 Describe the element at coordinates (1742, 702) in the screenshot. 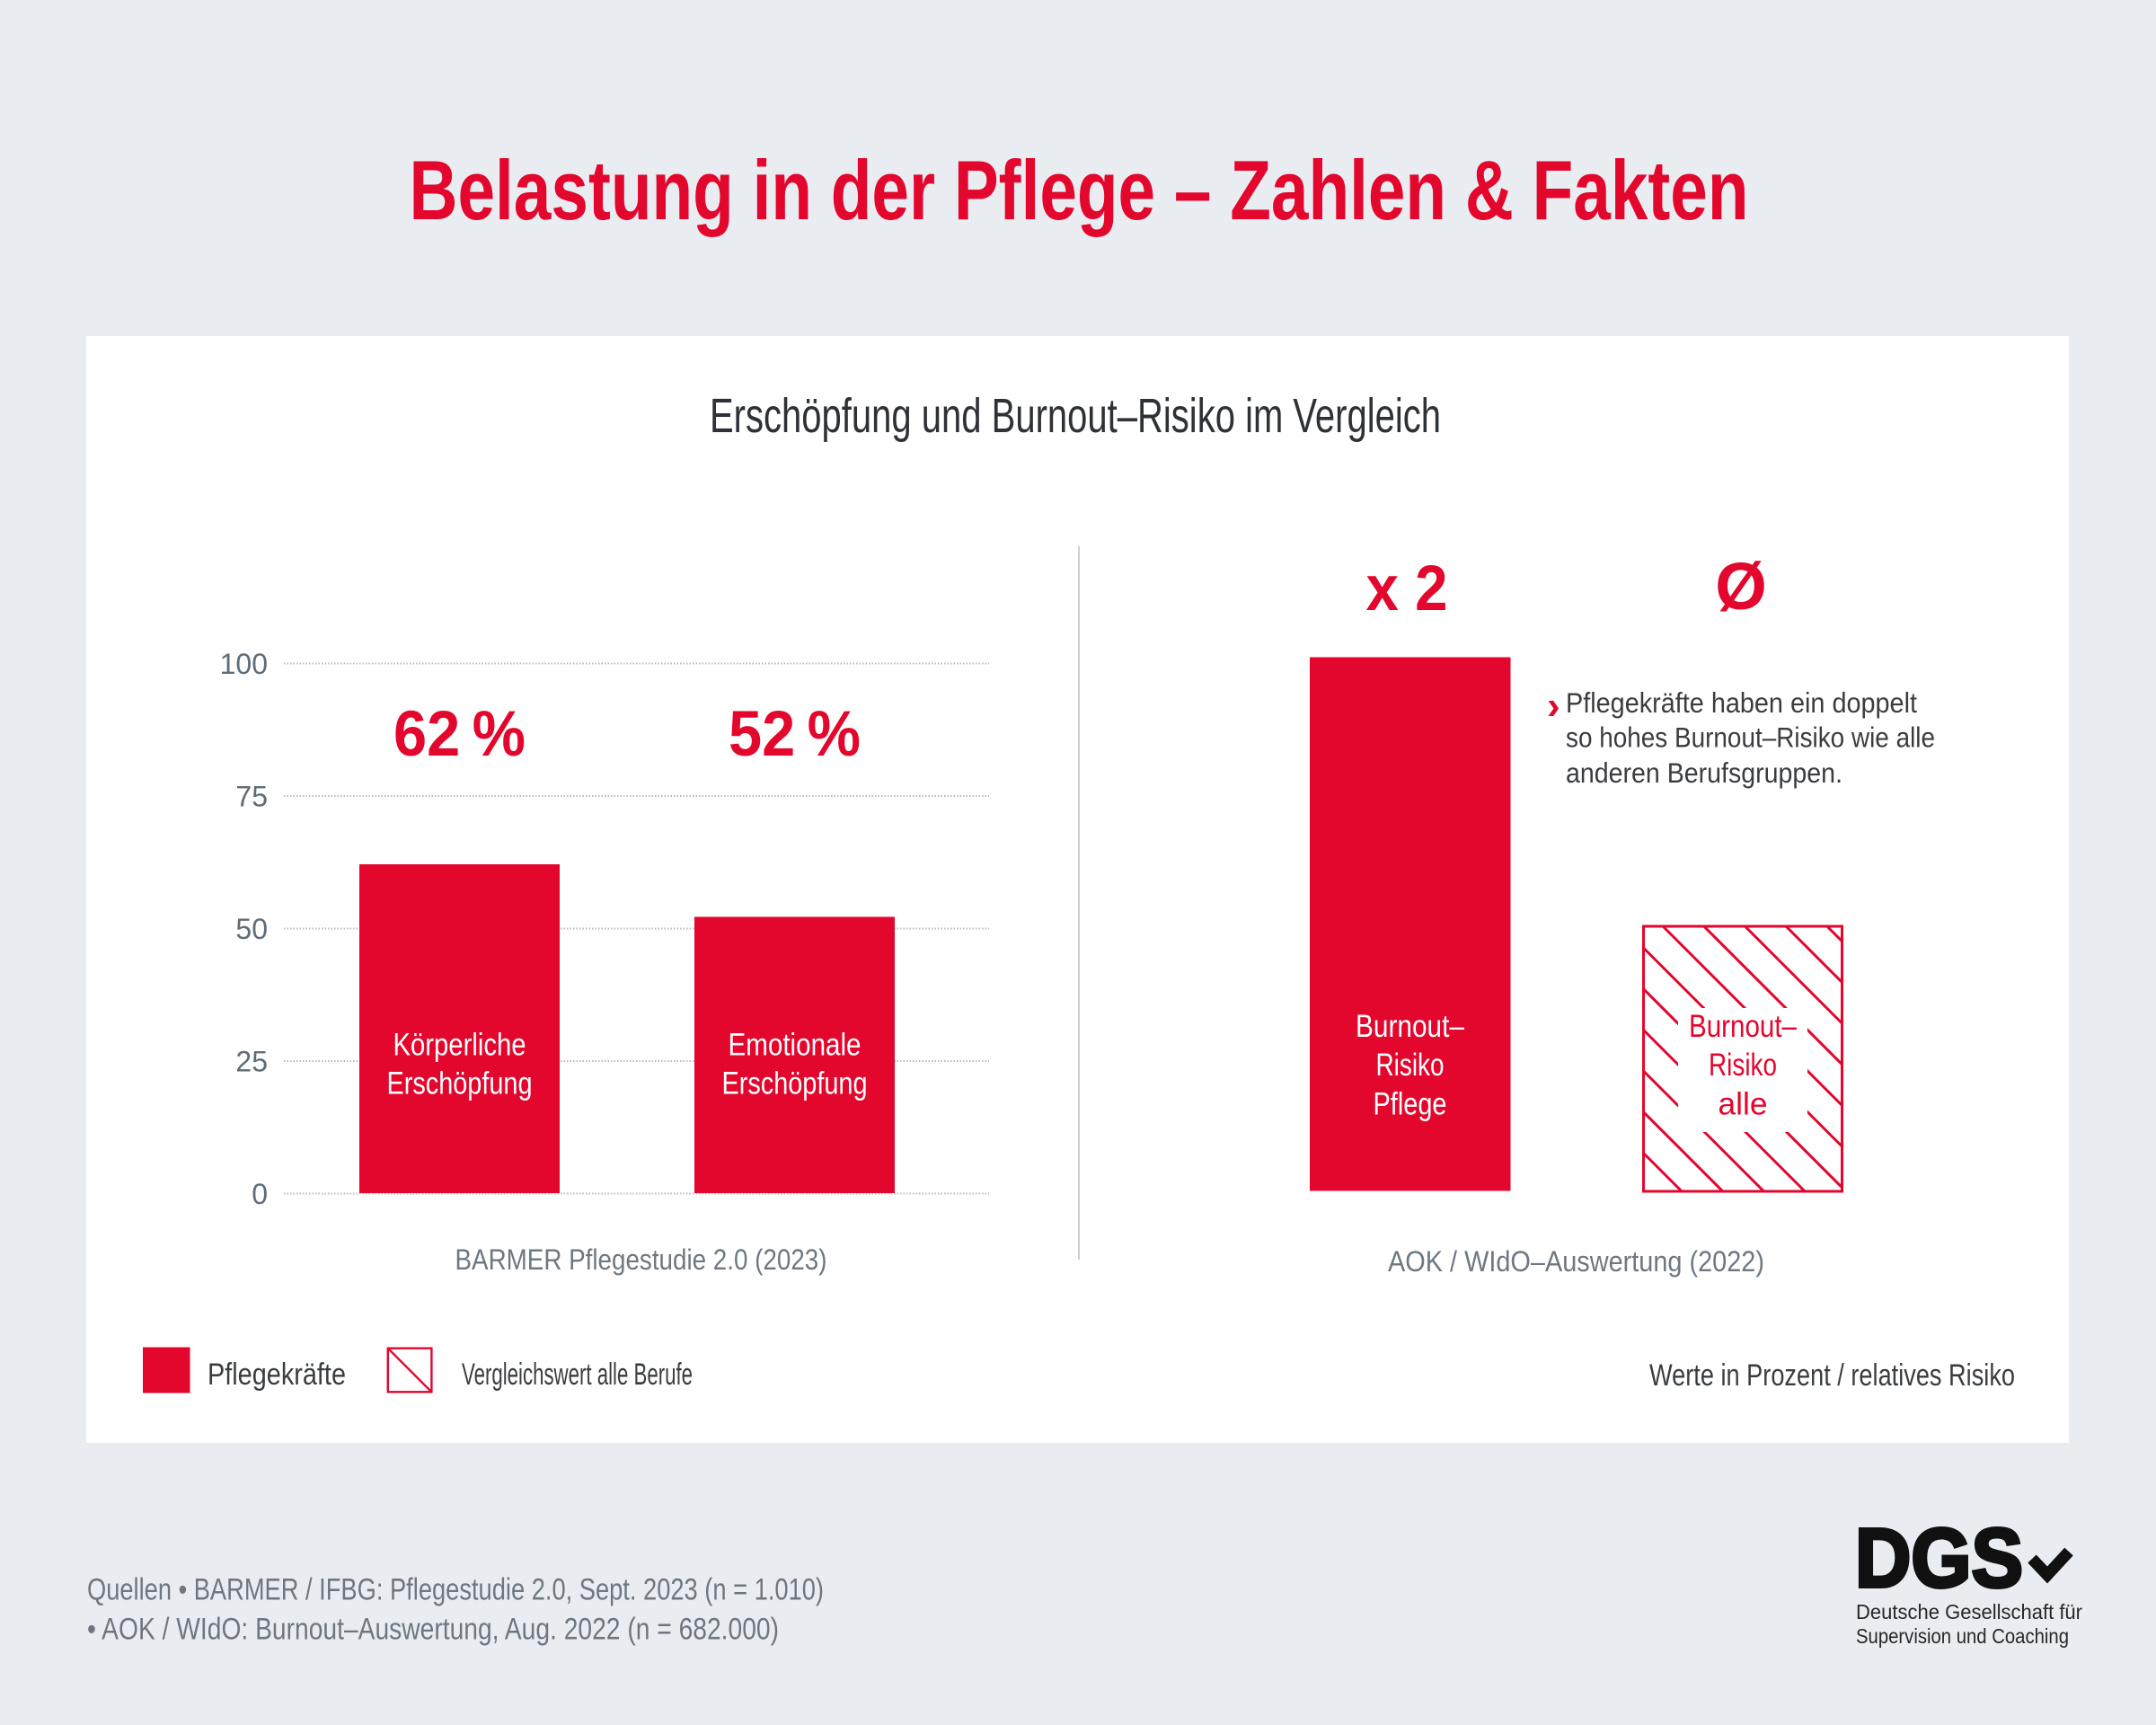

I see `svg-text: Pflegekräfte haben ein doppelt` at that location.